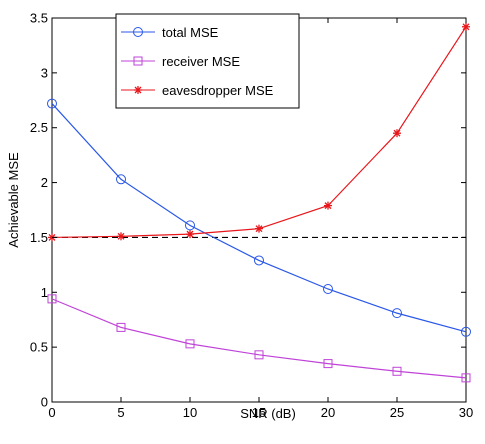 The height and width of the screenshot is (444, 485). I want to click on legend-entry-receiver: receiver MSE, so click(180, 61).